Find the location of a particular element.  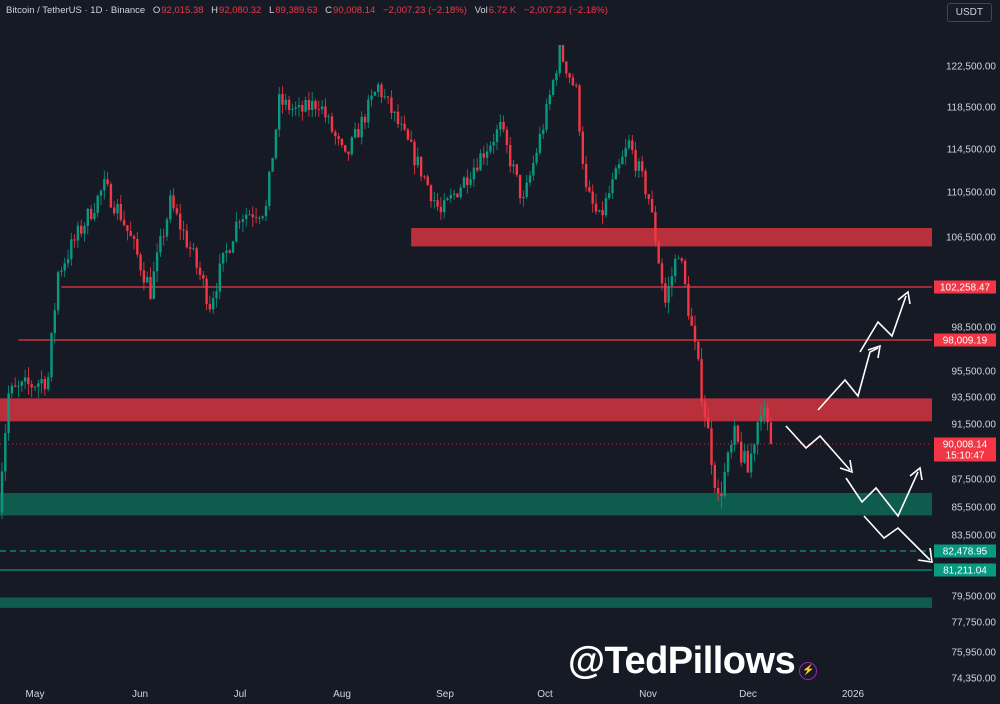

countdown-label: 15:10:47 is located at coordinates (965, 455).